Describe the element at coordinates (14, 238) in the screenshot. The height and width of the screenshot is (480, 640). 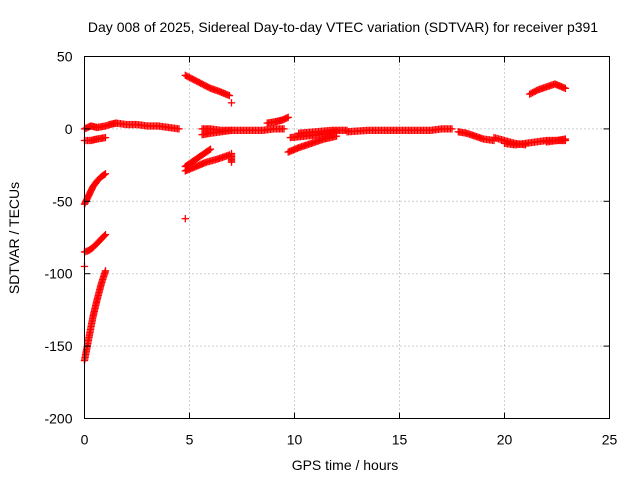
I see `y-axis-label: SDTVAR / TECUs` at that location.